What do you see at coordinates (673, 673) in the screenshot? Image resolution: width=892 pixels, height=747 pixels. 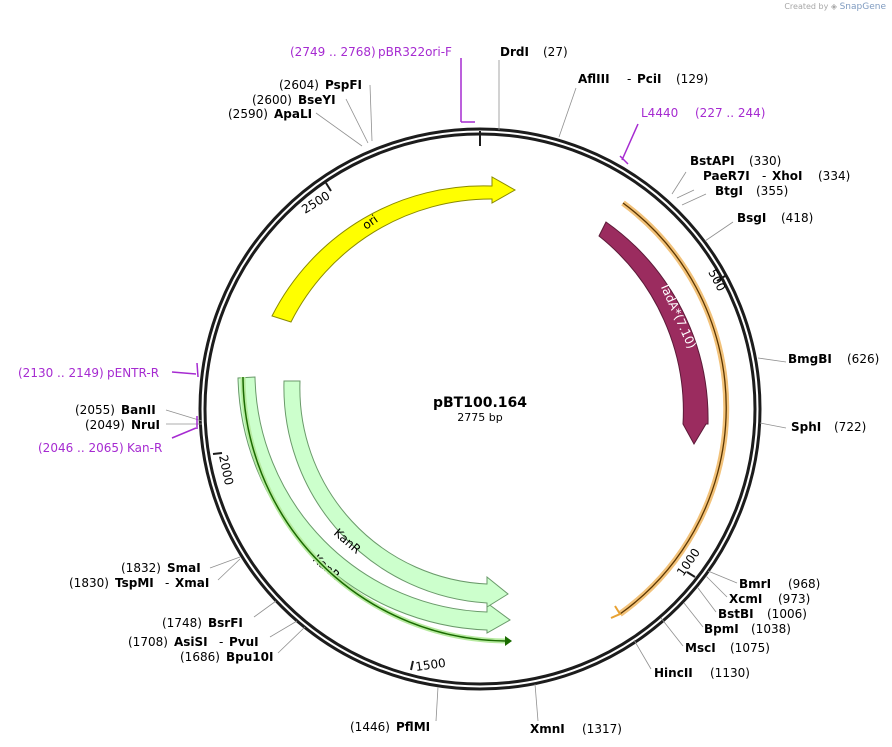 I see `svg-text: HincII` at bounding box center [673, 673].